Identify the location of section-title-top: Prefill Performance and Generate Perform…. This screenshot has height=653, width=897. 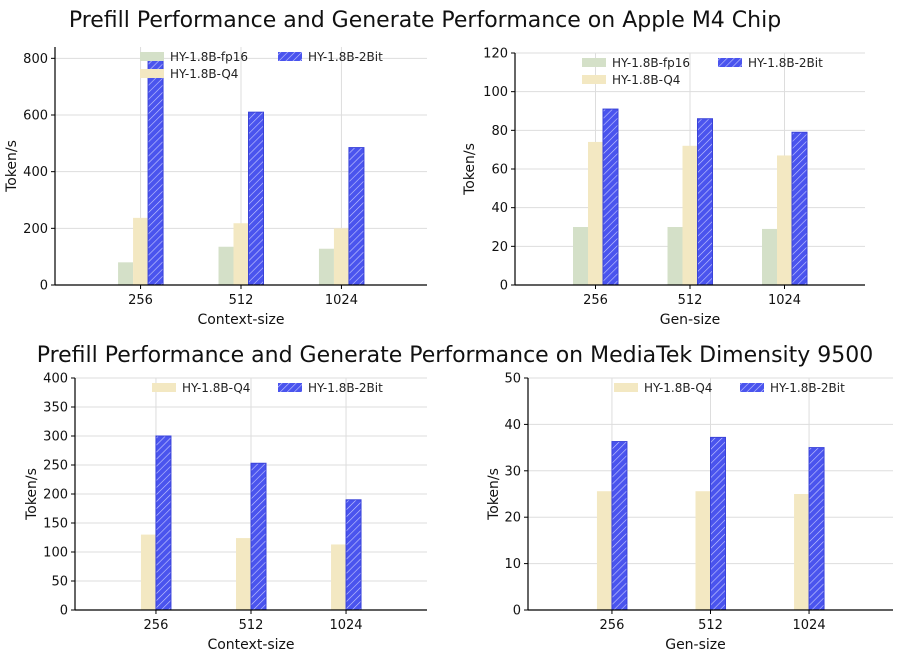
(425, 20).